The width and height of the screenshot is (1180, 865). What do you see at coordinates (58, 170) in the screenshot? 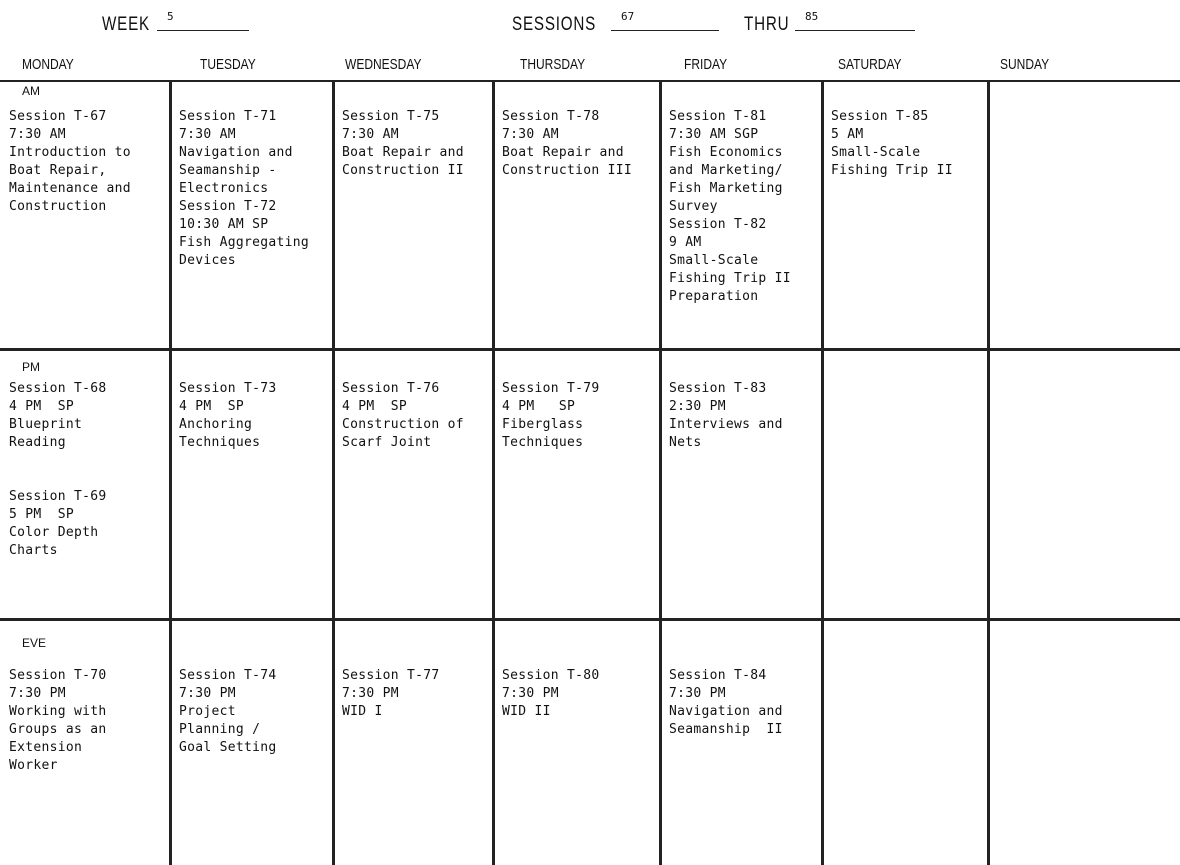
I see `cell-text-line: Boat Repair,` at bounding box center [58, 170].